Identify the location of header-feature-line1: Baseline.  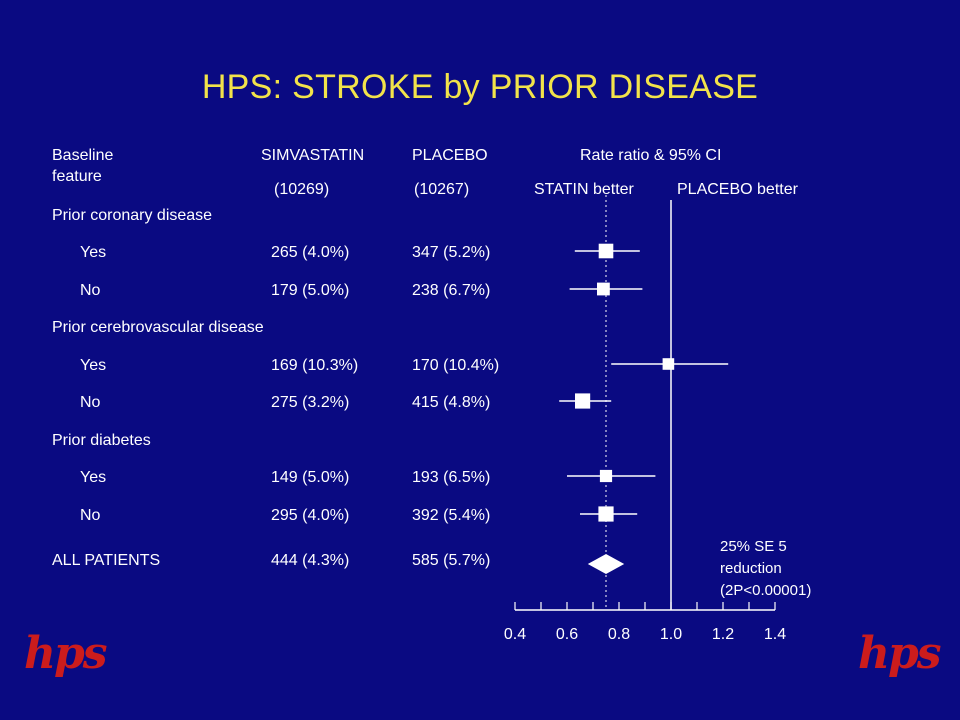
(83, 155).